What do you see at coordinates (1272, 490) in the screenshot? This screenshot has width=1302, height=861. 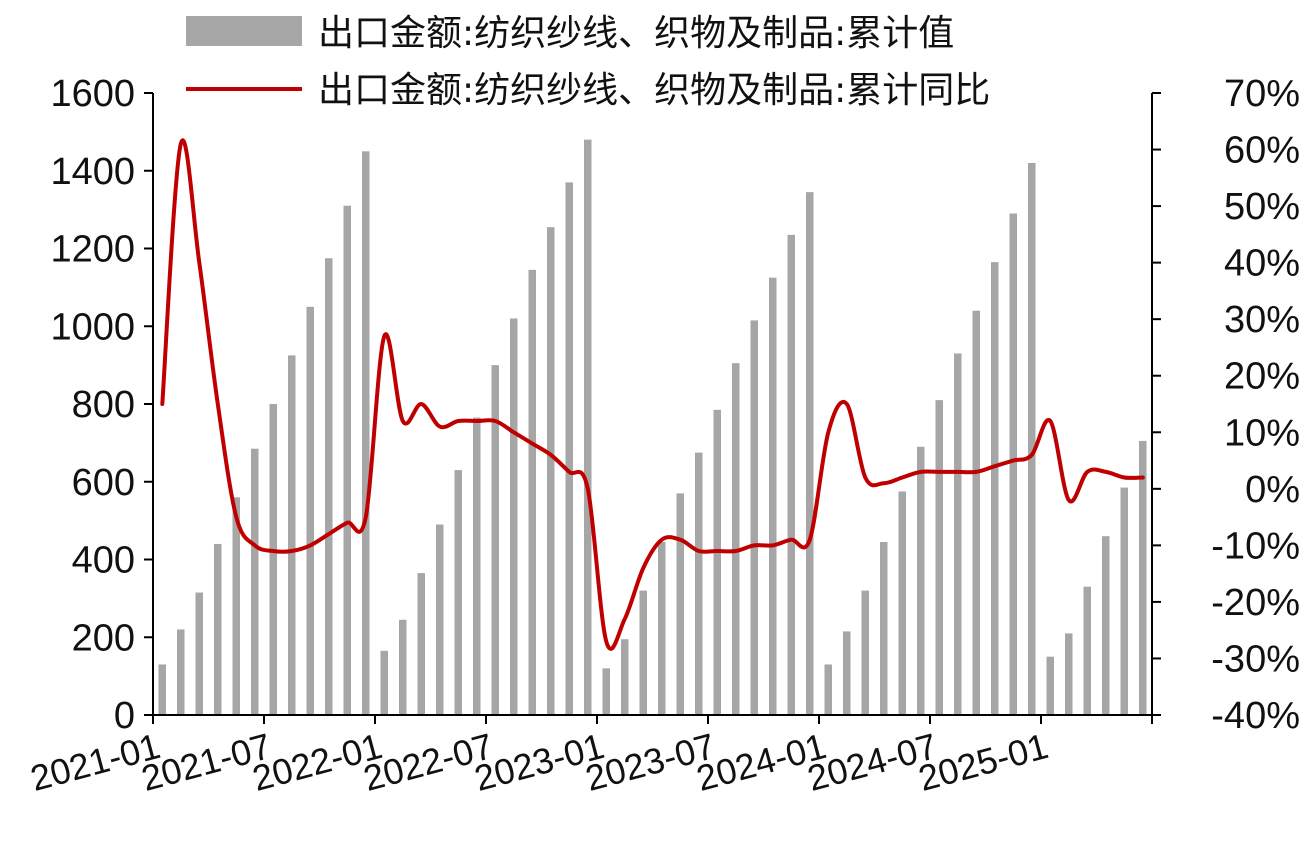 I see `right-tick-label: 0%` at bounding box center [1272, 490].